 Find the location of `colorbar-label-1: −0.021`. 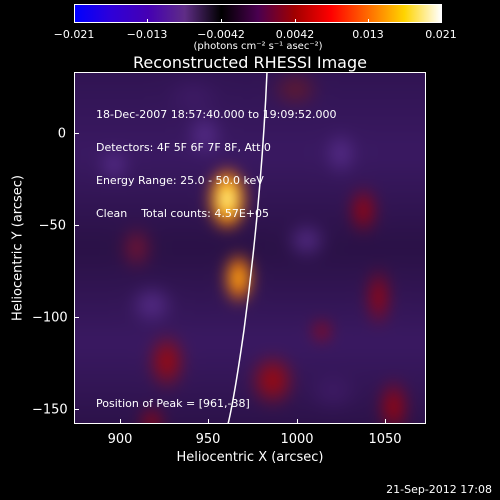

colorbar-label-1: −0.021 is located at coordinates (74, 34).